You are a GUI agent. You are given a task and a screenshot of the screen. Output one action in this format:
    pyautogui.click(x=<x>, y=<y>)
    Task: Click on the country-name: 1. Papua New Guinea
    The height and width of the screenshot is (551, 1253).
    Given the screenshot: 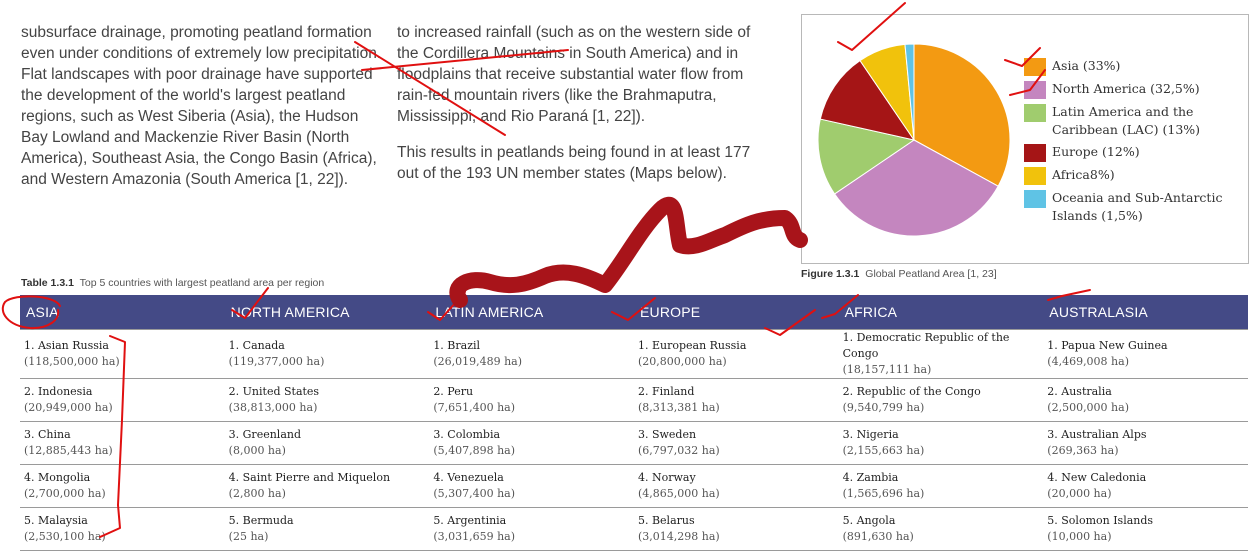 What is the action you would take?
    pyautogui.click(x=1107, y=345)
    